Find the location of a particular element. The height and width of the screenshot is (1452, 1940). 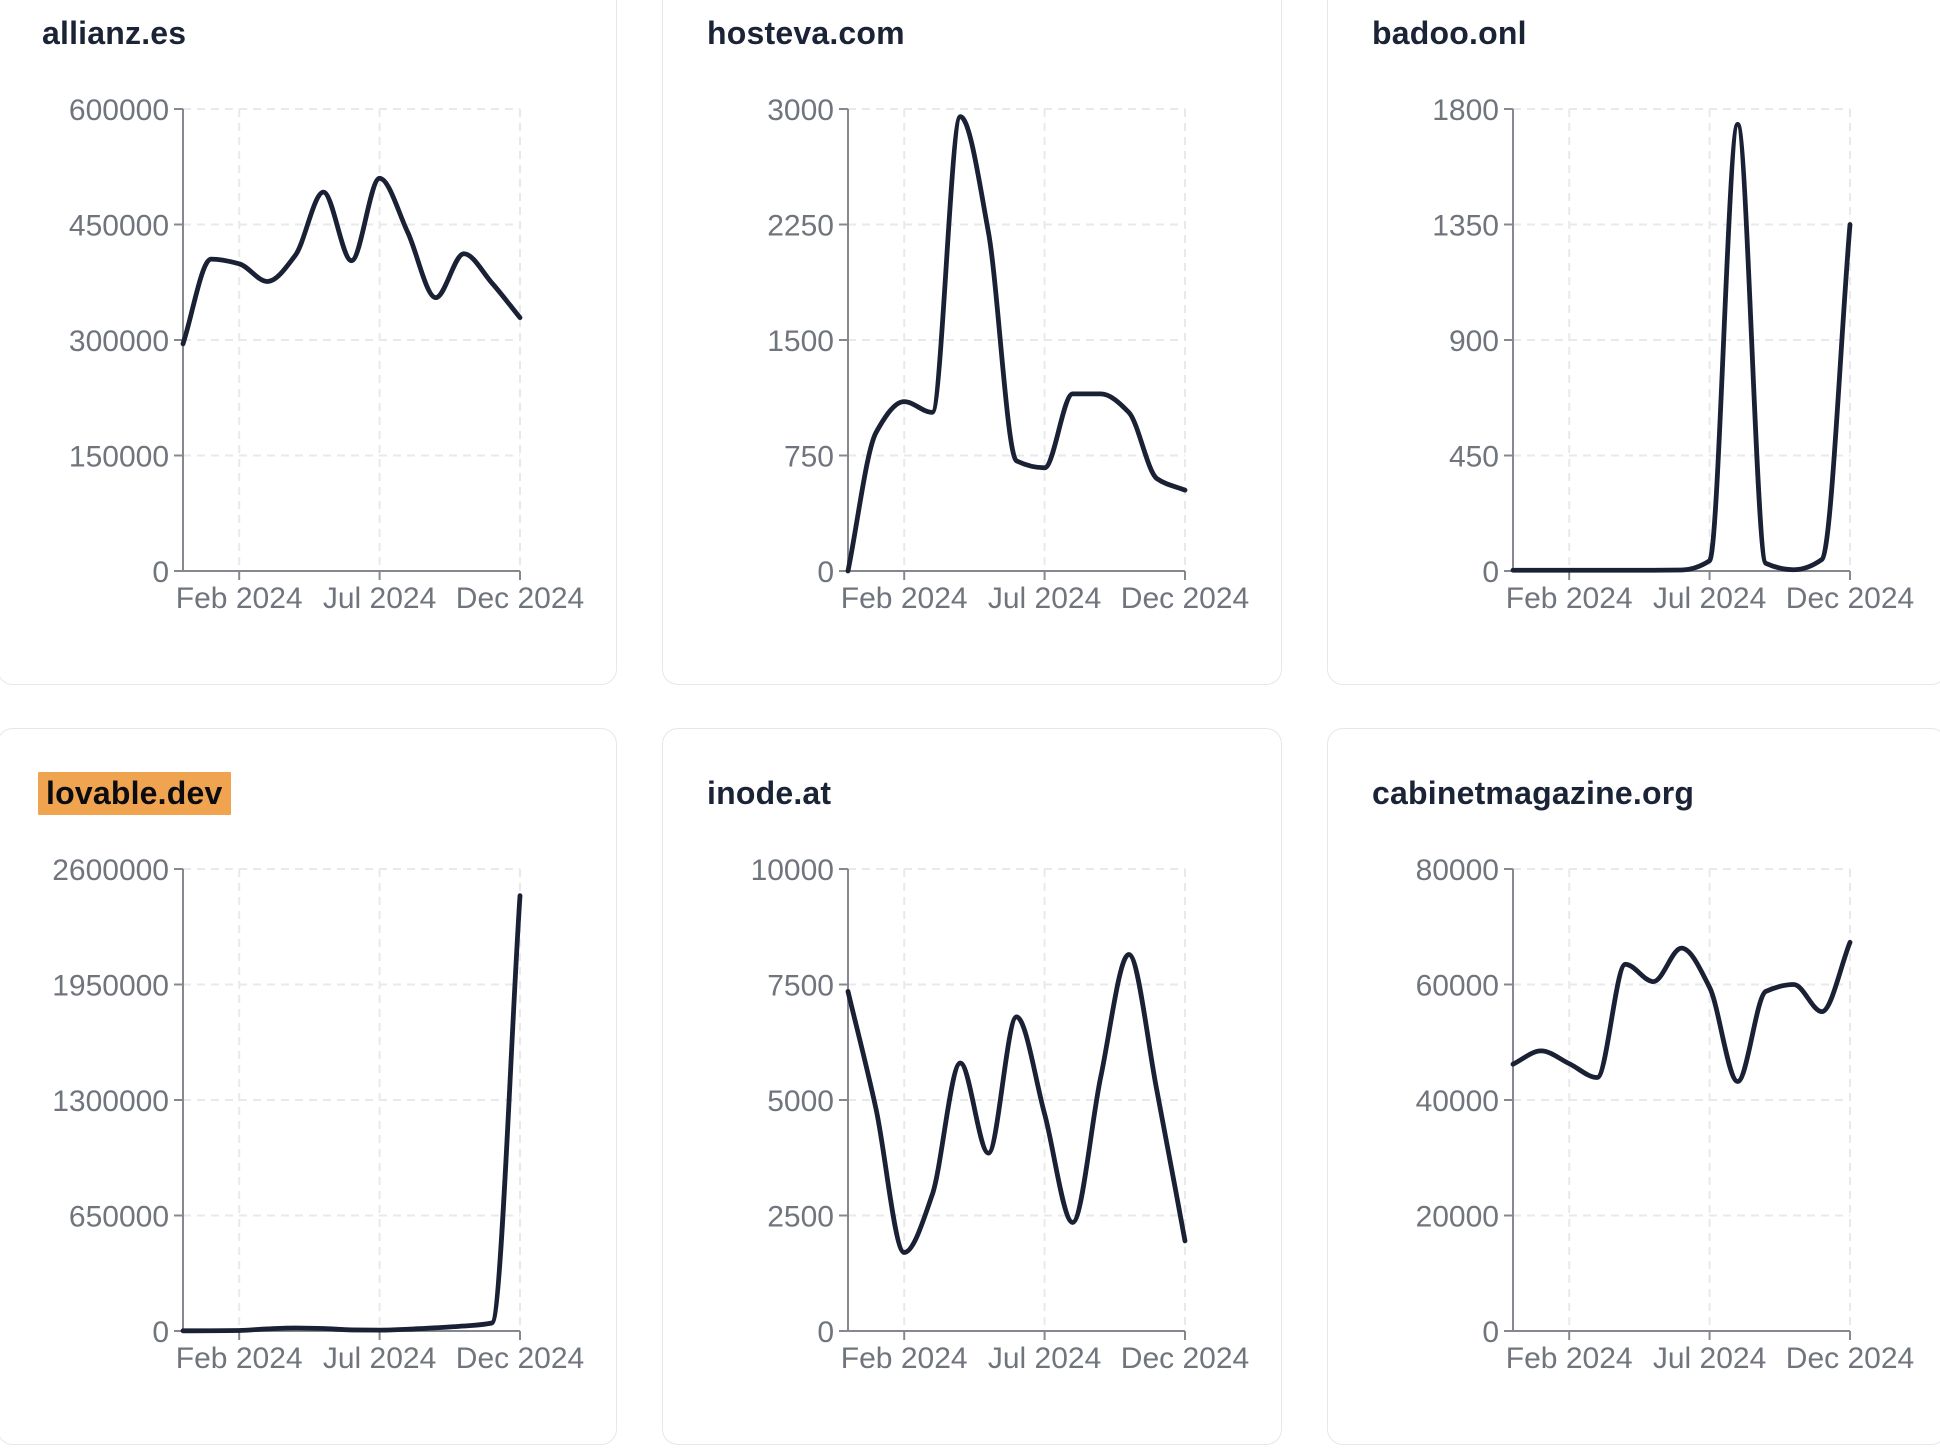

series-line-inode-at is located at coordinates (1016, 1103).